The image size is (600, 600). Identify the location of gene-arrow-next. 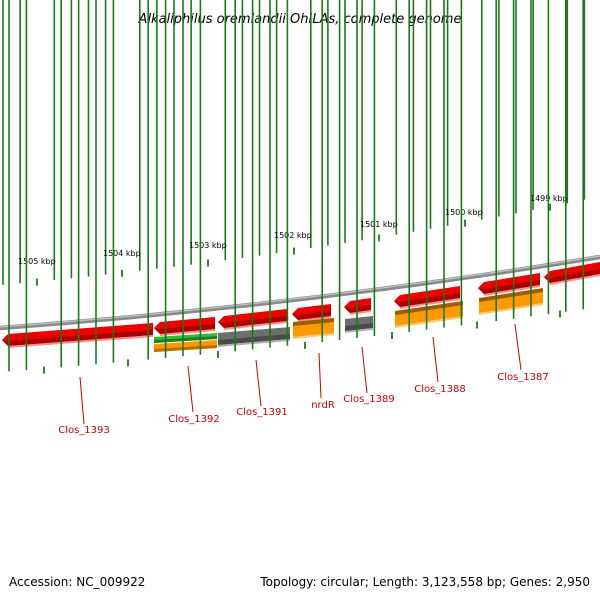
(572, 273).